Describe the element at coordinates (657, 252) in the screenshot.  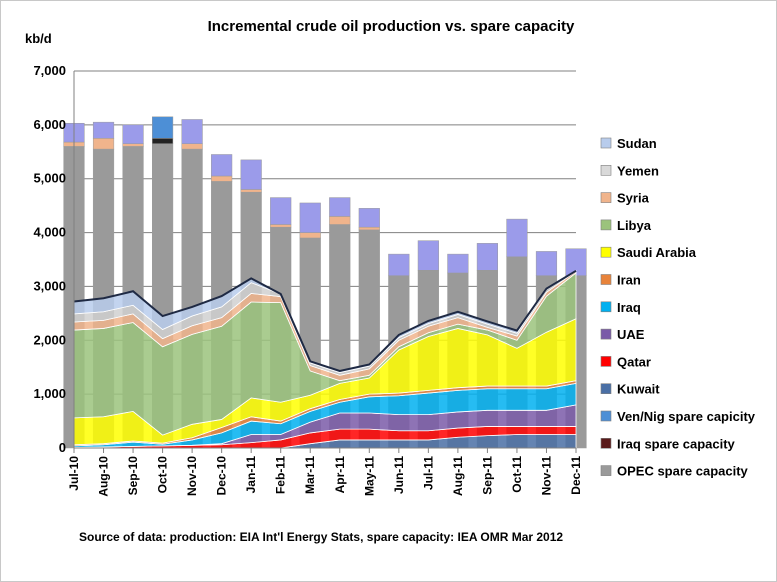
I see `legend-label-saudi-arabia: Saudi Arabia` at that location.